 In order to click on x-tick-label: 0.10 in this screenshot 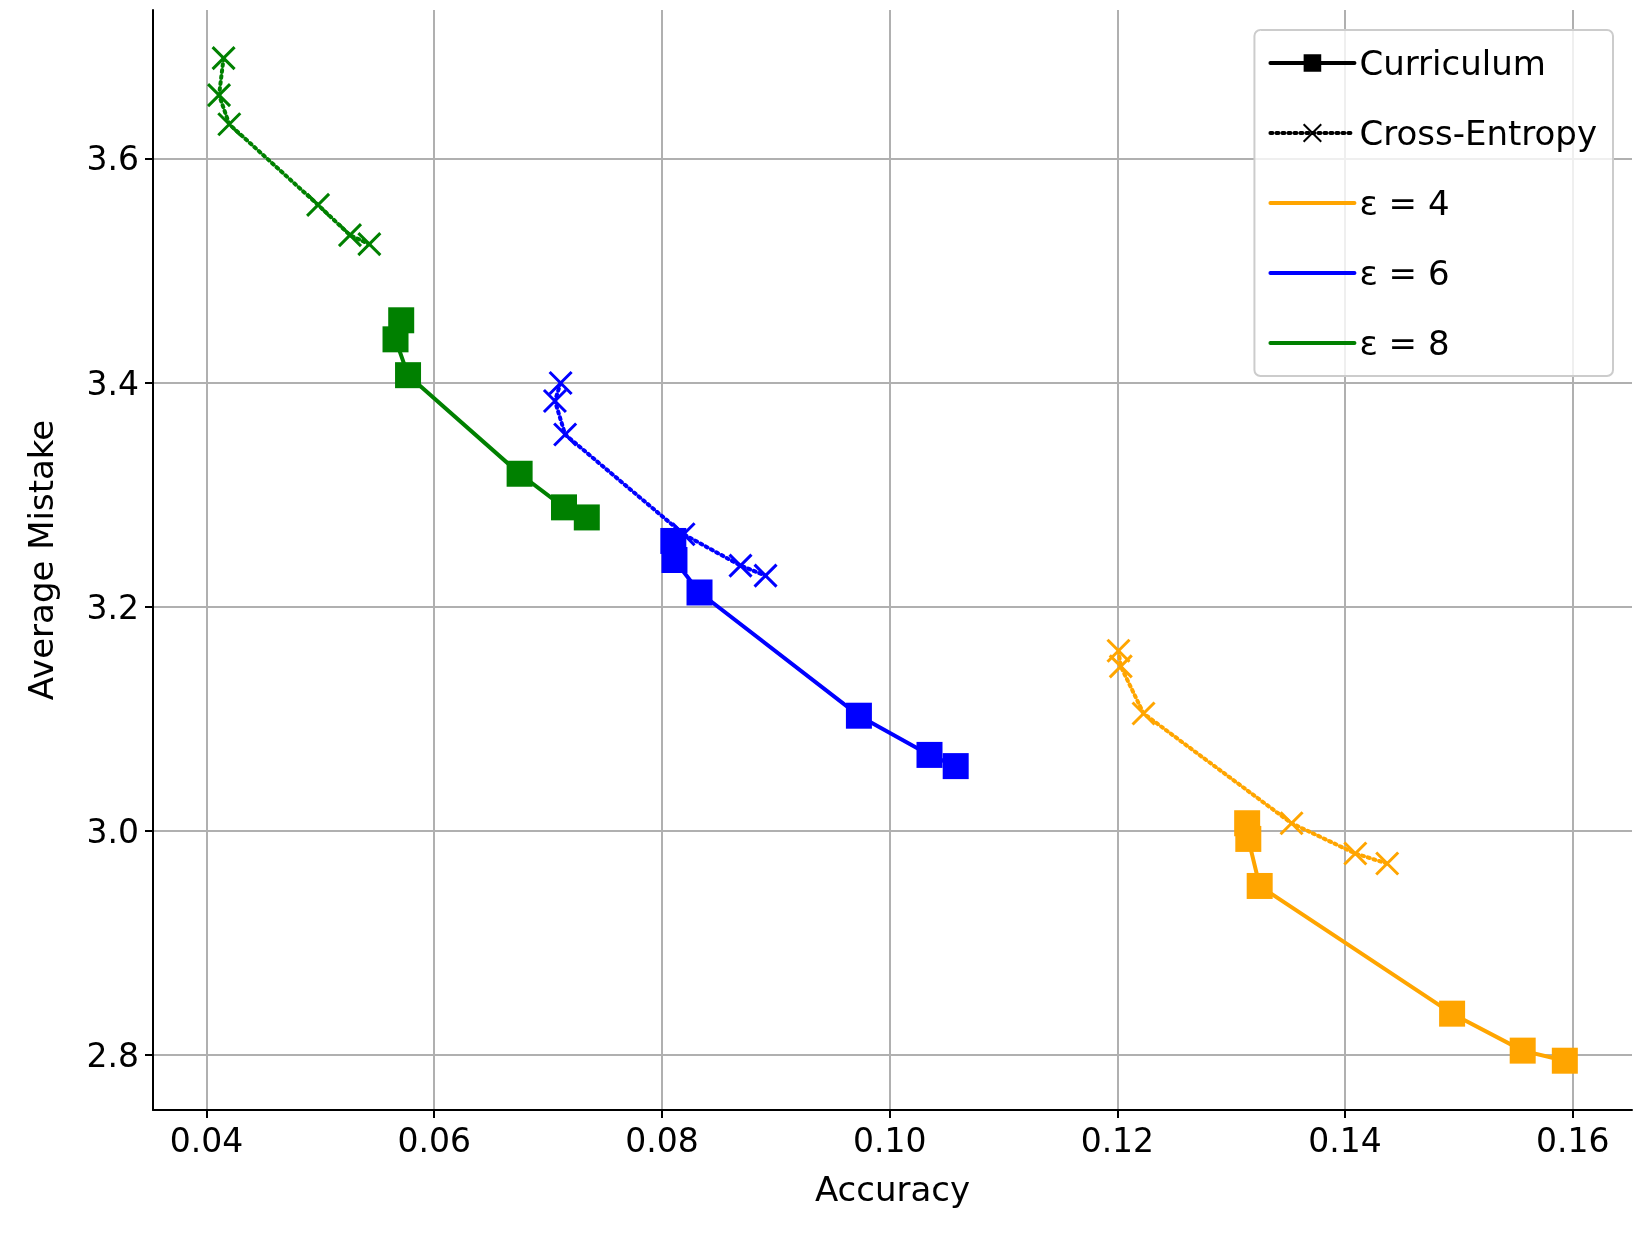, I will do `click(889, 1140)`.